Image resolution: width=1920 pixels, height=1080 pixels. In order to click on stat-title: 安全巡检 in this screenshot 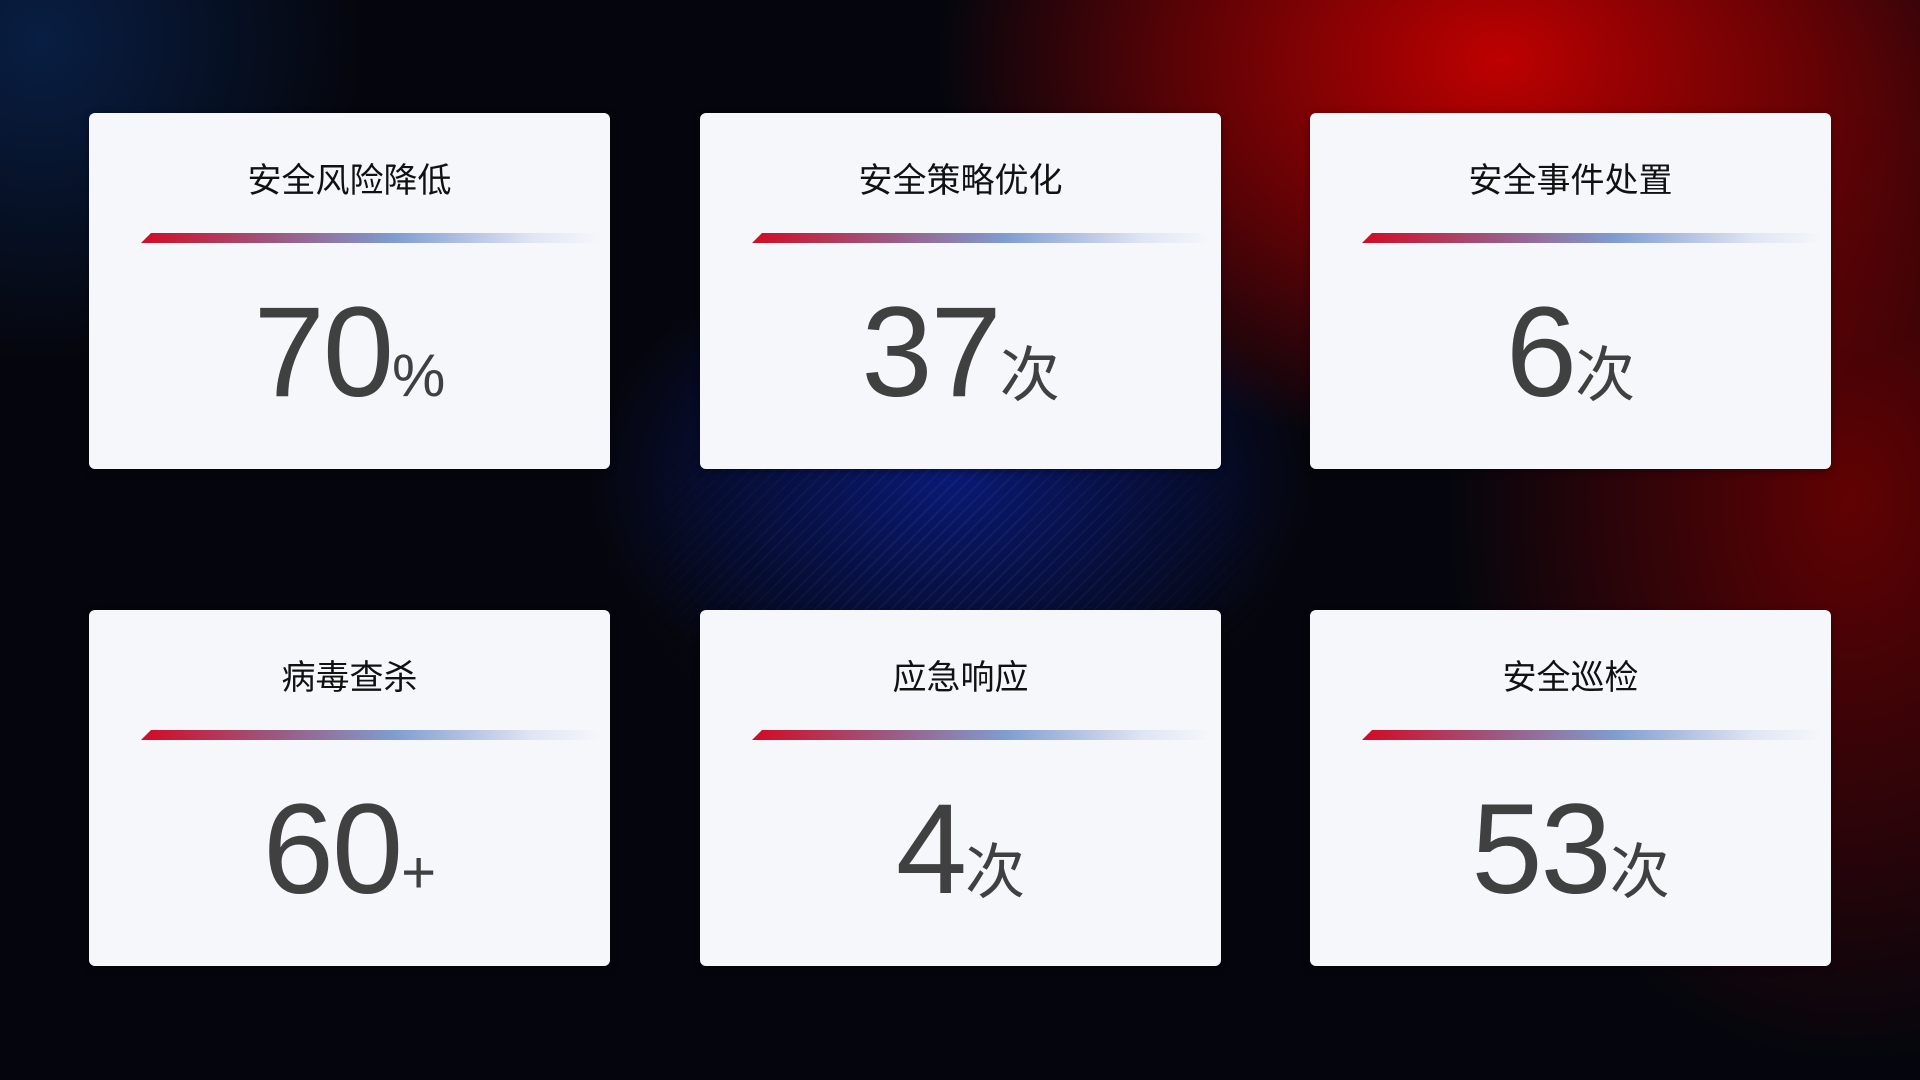, I will do `click(1570, 678)`.